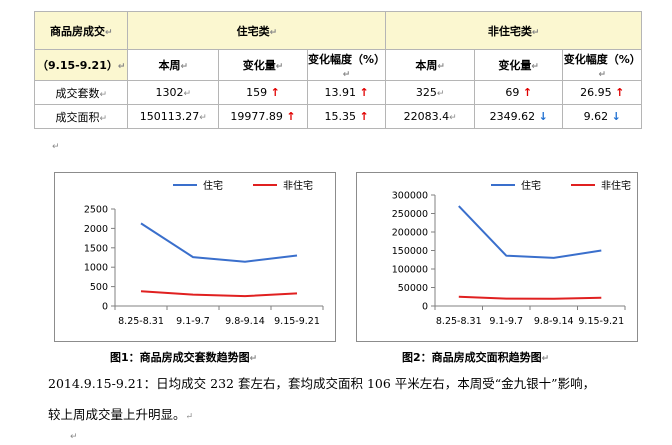 Image resolution: width=672 pixels, height=445 pixels. What do you see at coordinates (410, 233) in the screenshot?
I see `y-tick-label: 200000` at bounding box center [410, 233].